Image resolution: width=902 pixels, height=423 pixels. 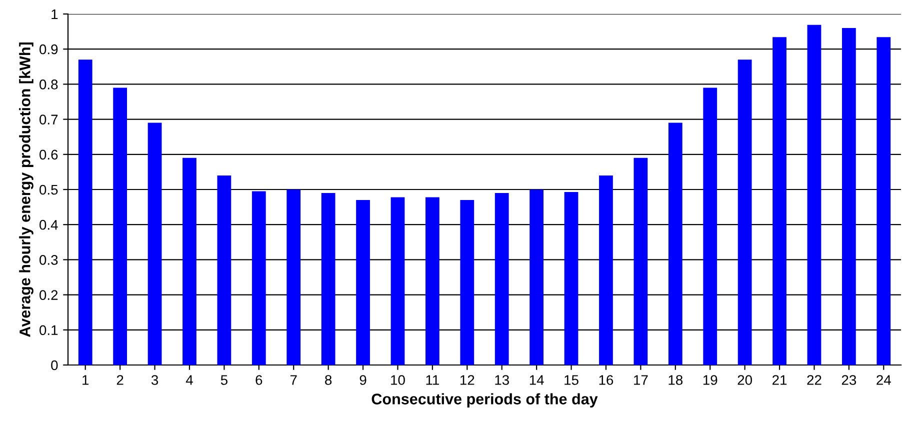 I want to click on x-tick-label: 18, so click(x=675, y=380).